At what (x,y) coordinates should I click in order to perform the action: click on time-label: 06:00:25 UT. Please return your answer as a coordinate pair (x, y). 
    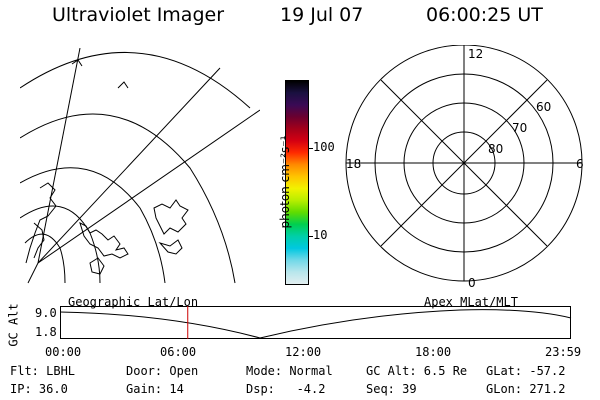
    Looking at the image, I should click on (484, 15).